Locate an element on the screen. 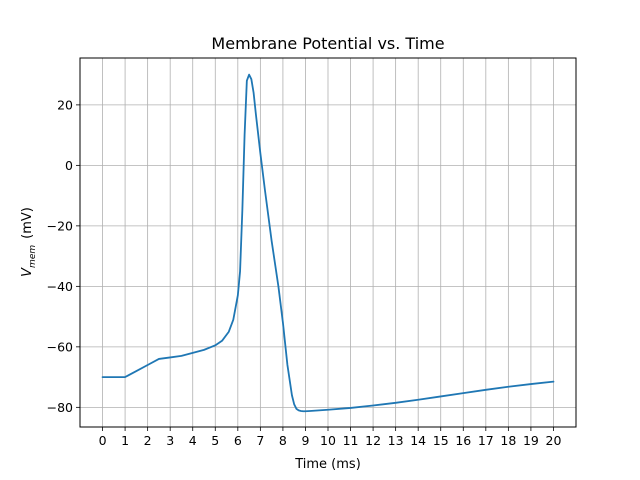 This screenshot has width=640, height=480. chart-title: Membrane Potential vs. Time is located at coordinates (327, 43).